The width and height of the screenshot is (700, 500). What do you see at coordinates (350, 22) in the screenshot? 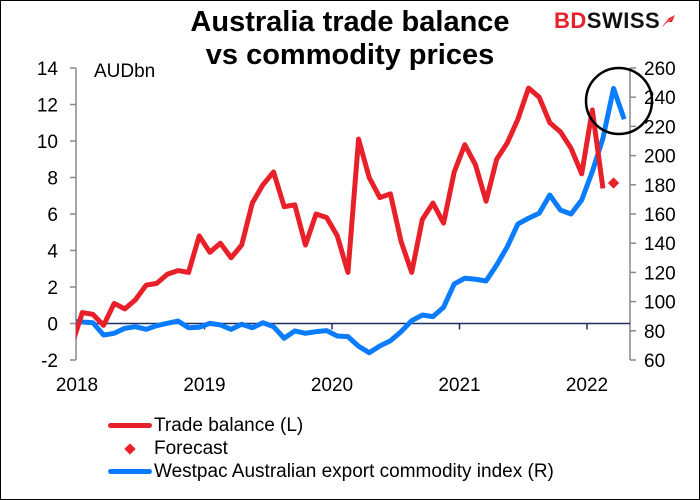
I see `title-line-1: Australia trade balance` at bounding box center [350, 22].